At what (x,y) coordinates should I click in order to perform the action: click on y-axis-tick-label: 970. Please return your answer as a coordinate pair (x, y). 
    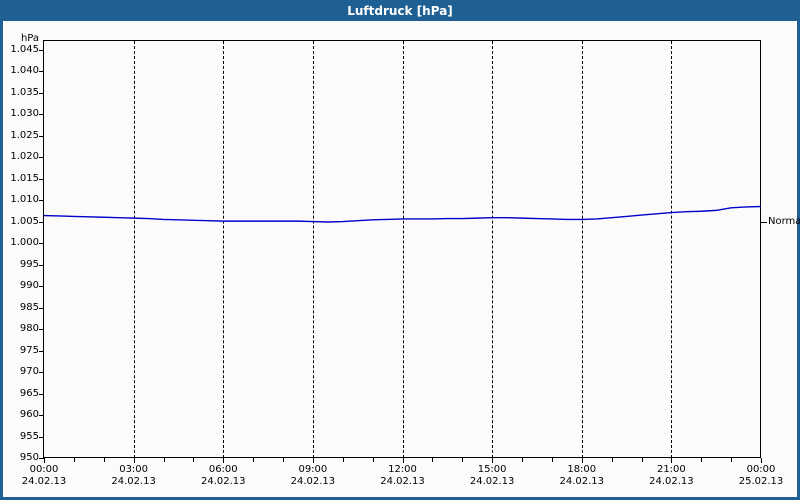
    Looking at the image, I should click on (29, 372).